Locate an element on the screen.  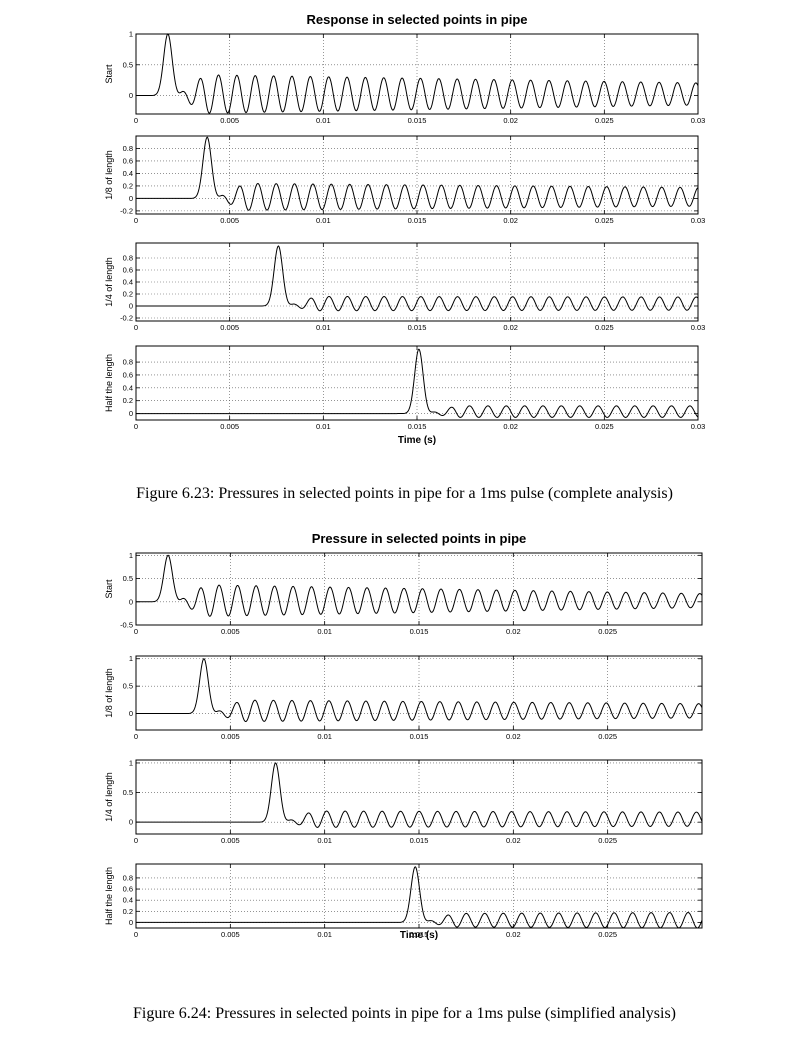
y-tick-label: -0.5 is located at coordinates (126, 625).